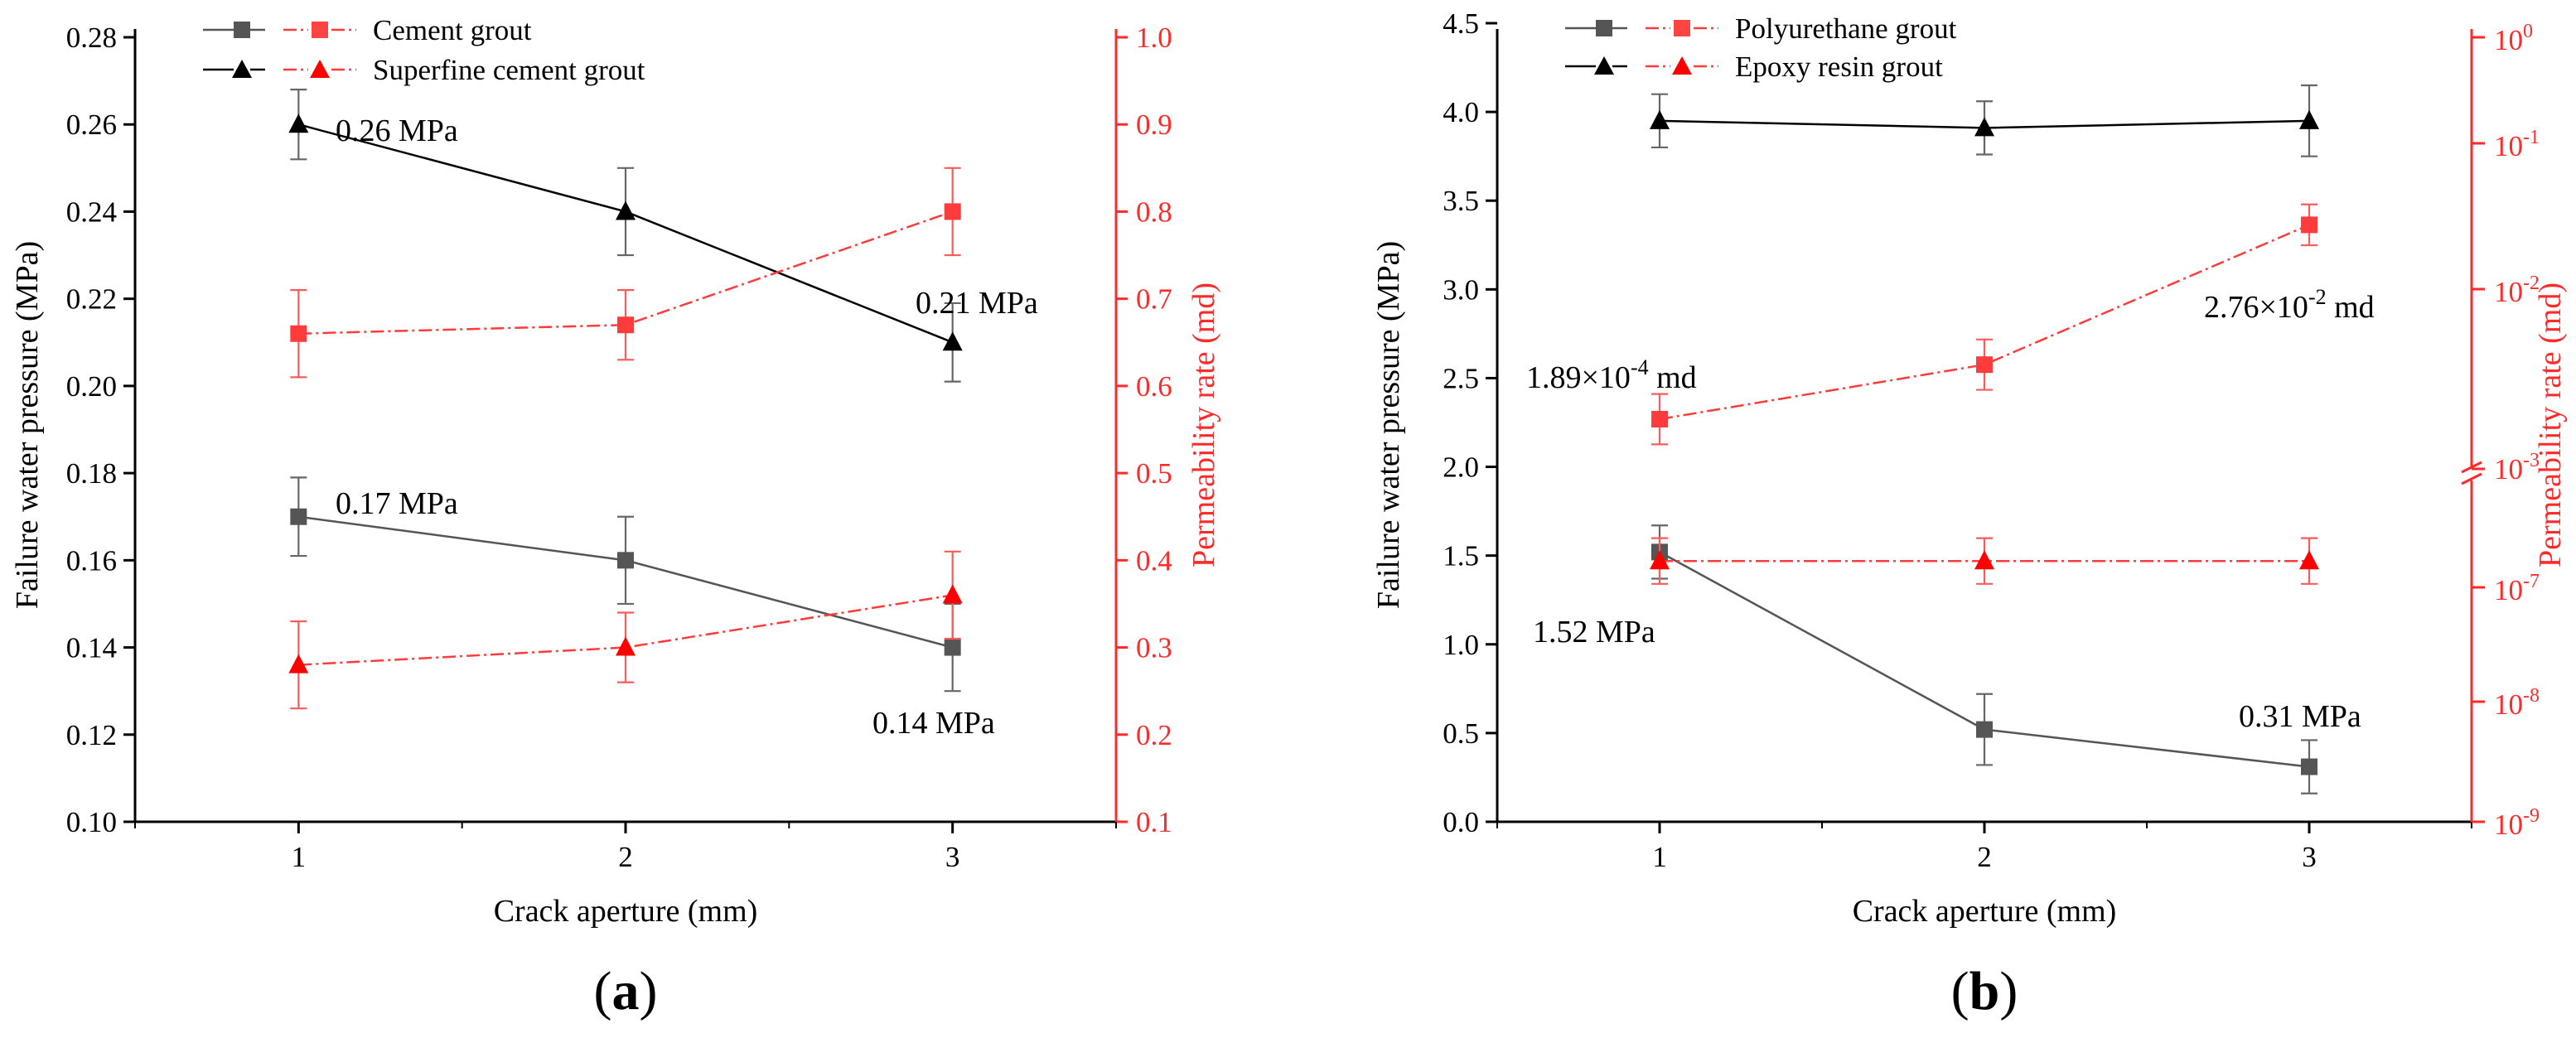  I want to click on panel-b-legend: Polyurethane grout Epoxy resin grout, so click(1761, 47).